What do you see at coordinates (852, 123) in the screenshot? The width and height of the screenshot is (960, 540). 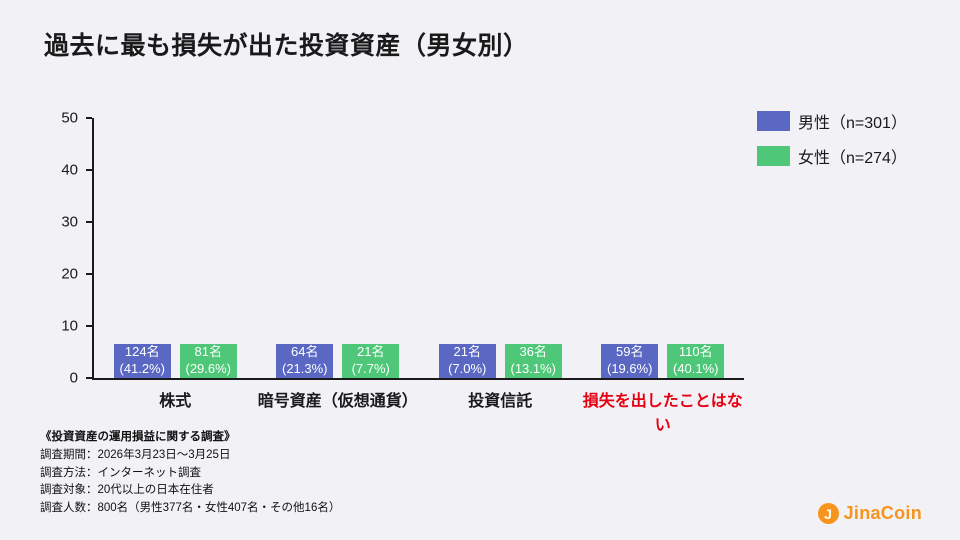 I see `legend-label: 男性（n=301）` at bounding box center [852, 123].